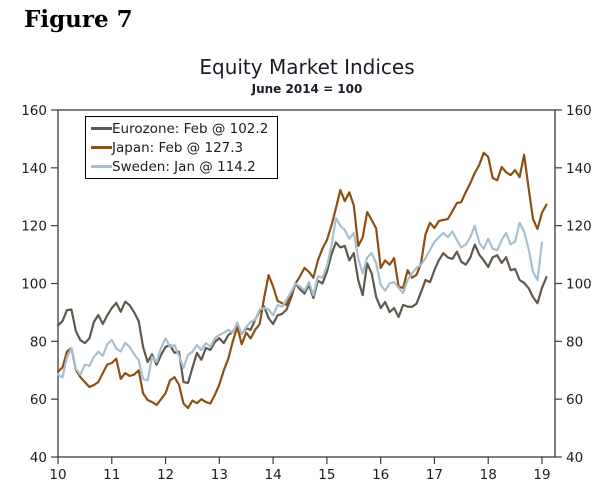 The image size is (600, 495). I want to click on legend-item-eurozone: Eurozone: Feb @ 102.2, so click(179, 128).